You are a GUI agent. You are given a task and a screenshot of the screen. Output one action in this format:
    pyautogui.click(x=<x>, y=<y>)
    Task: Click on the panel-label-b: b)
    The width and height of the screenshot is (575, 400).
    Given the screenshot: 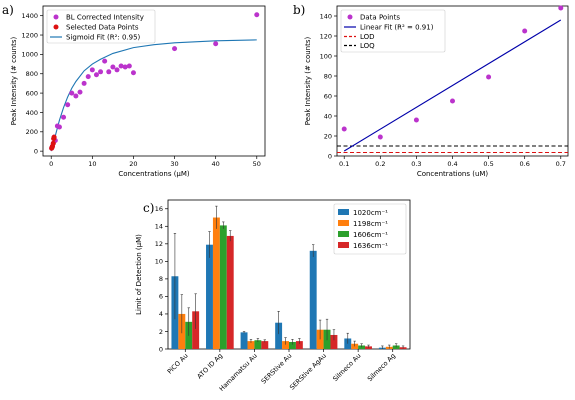 What is the action you would take?
    pyautogui.click(x=299, y=10)
    